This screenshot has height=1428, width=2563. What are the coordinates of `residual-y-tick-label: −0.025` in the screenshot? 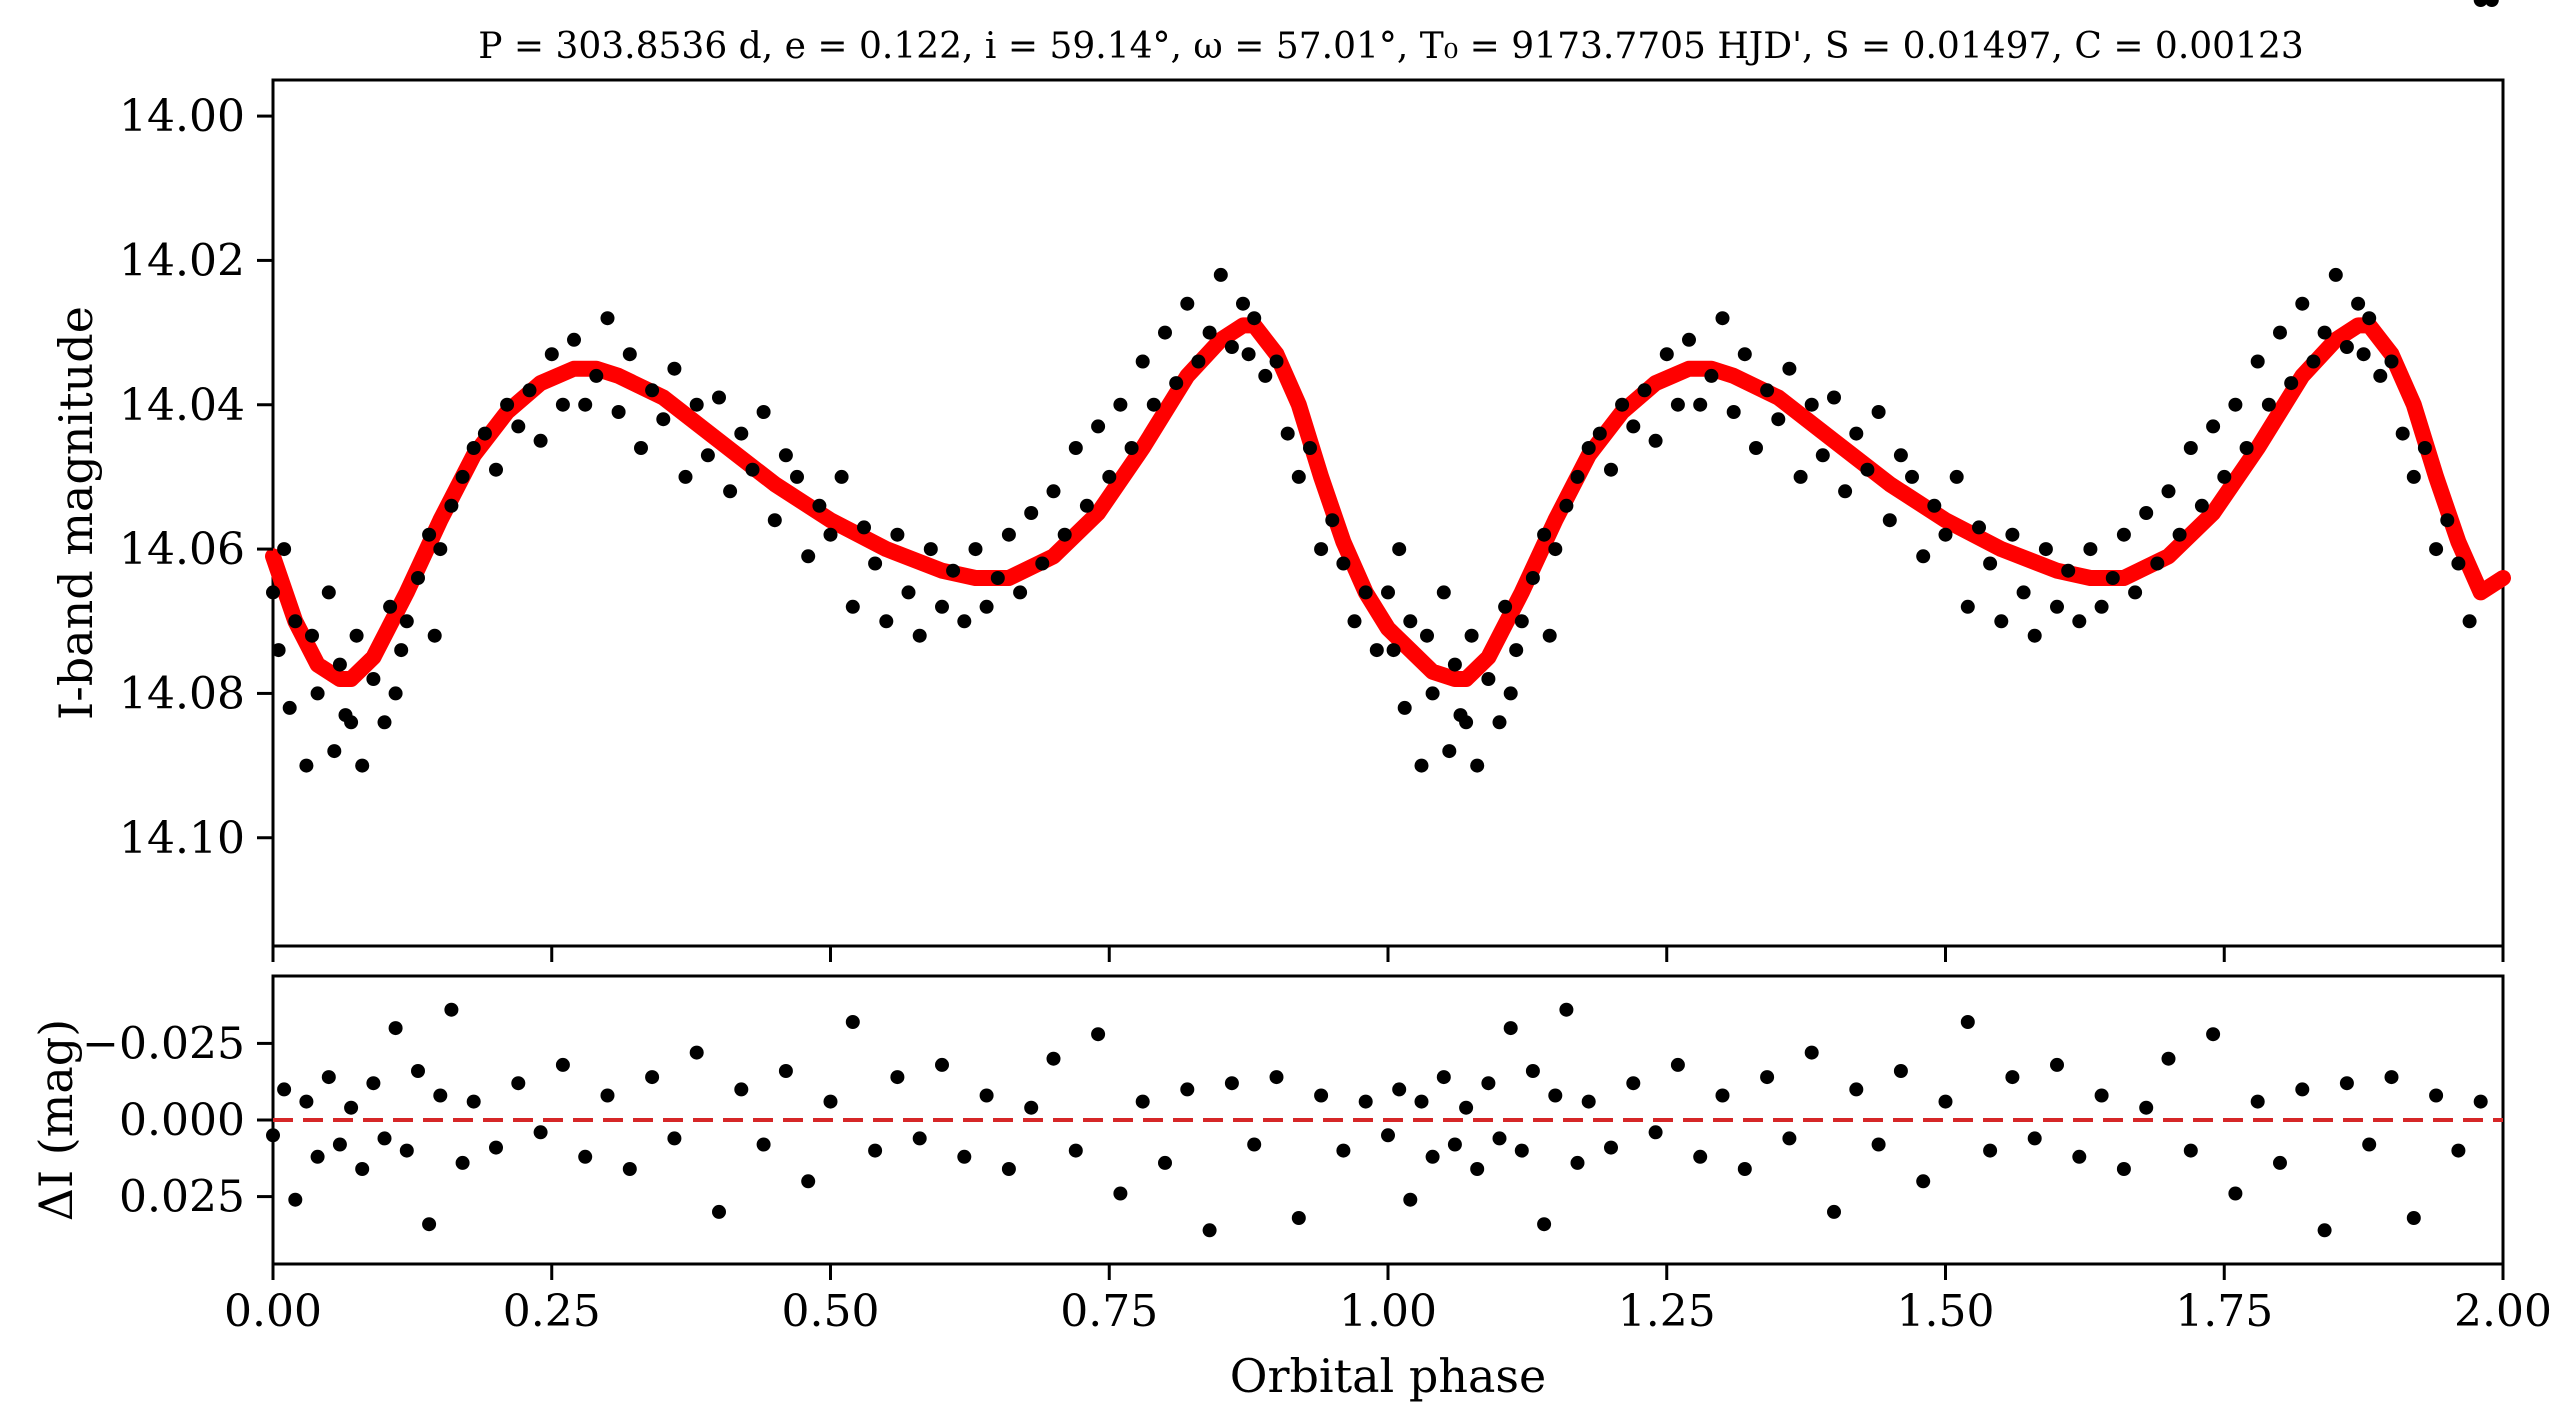 It's located at (163, 1043).